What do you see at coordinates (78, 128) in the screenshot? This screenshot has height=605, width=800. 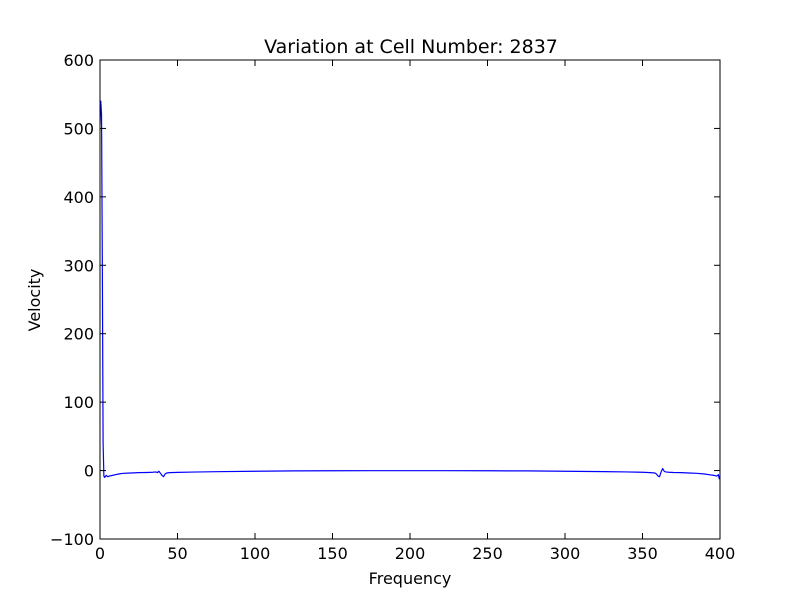 I see `y-tick-label: 500` at bounding box center [78, 128].